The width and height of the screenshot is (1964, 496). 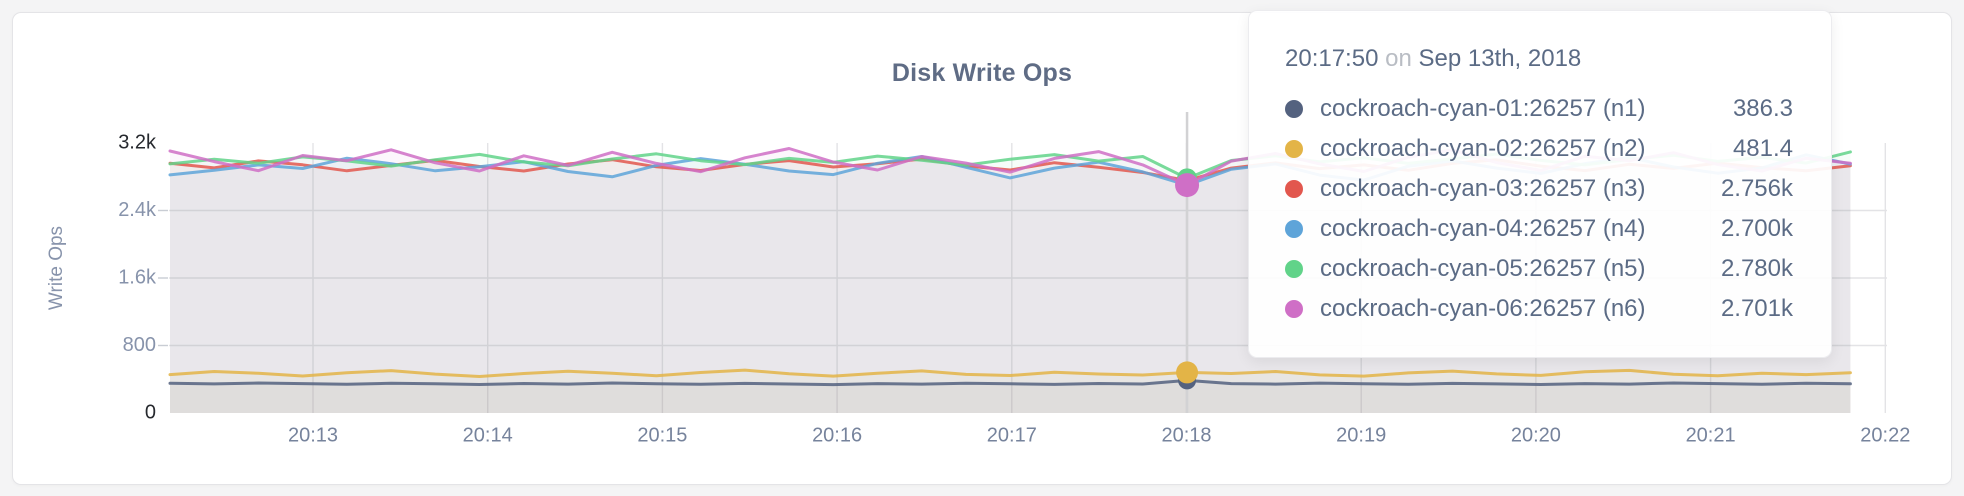 I want to click on series-value: 481.4, so click(x=1762, y=148).